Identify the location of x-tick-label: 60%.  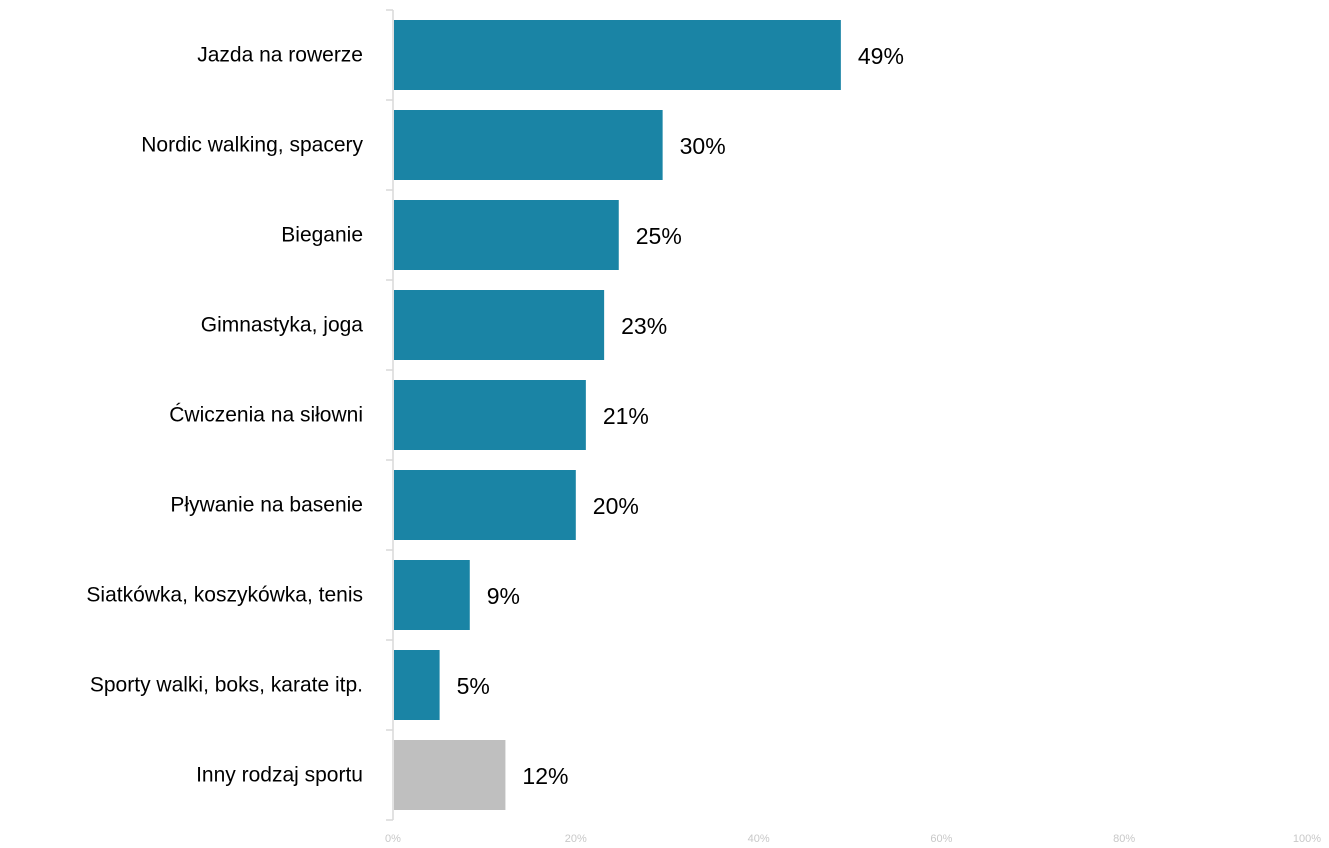
(941, 839).